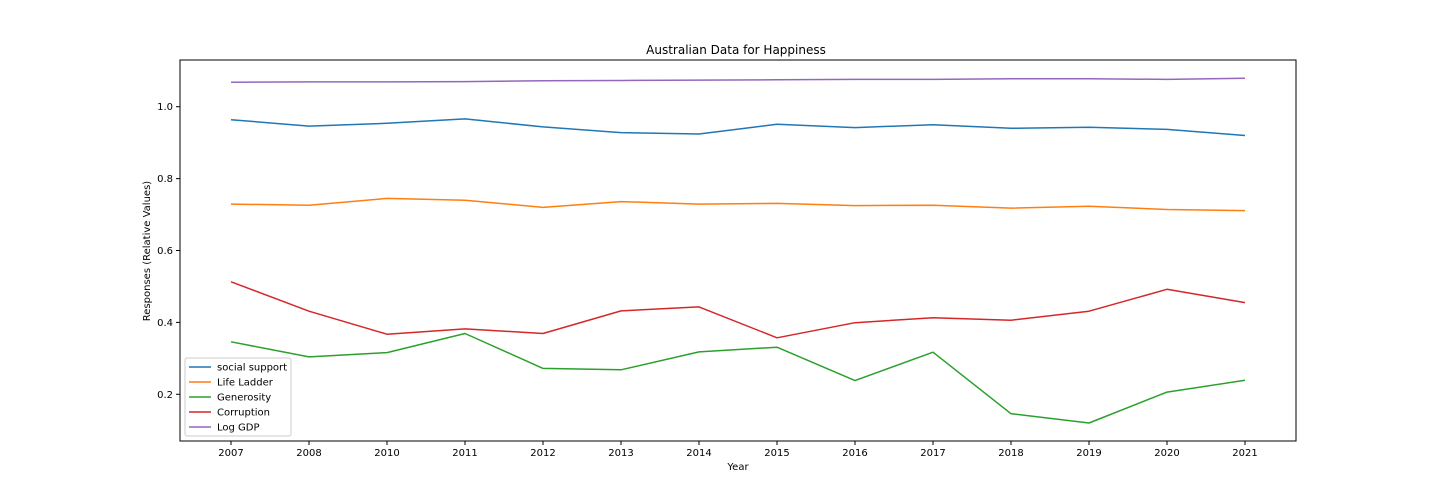 This screenshot has height=504, width=1440. I want to click on y-tick-label: 0.4, so click(165, 323).